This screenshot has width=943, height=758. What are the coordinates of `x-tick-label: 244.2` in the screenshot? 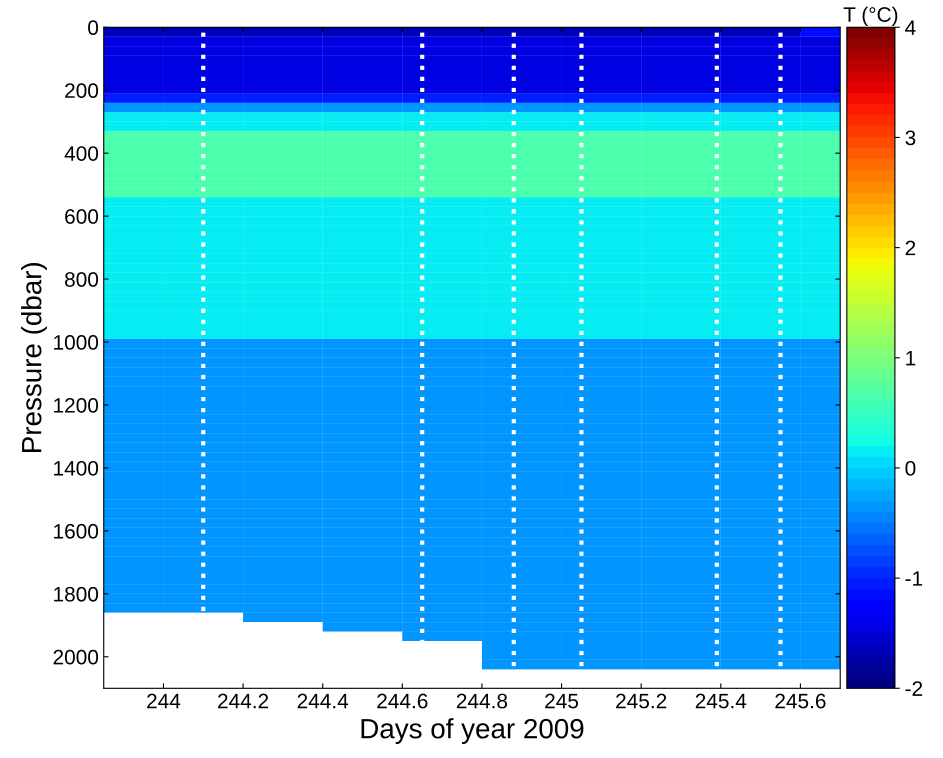 It's located at (243, 701).